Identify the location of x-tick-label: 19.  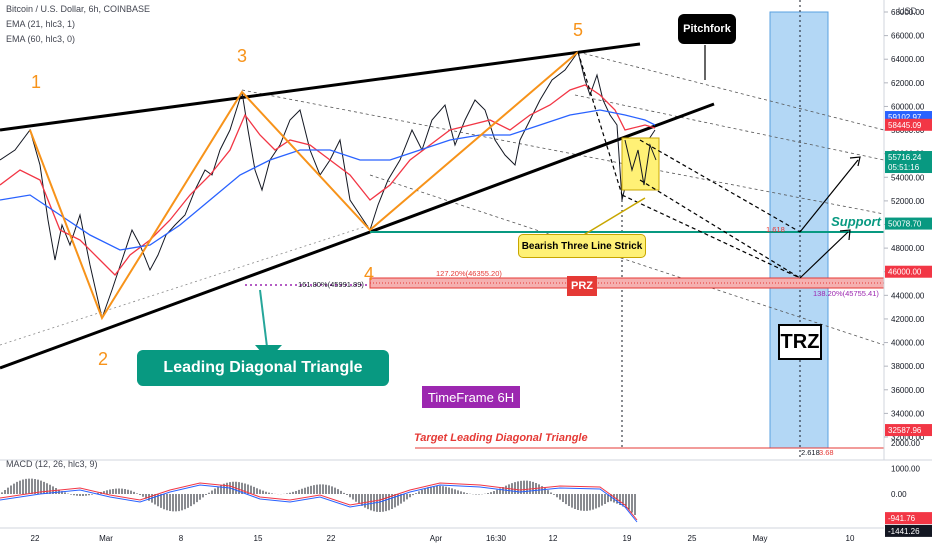
(627, 538).